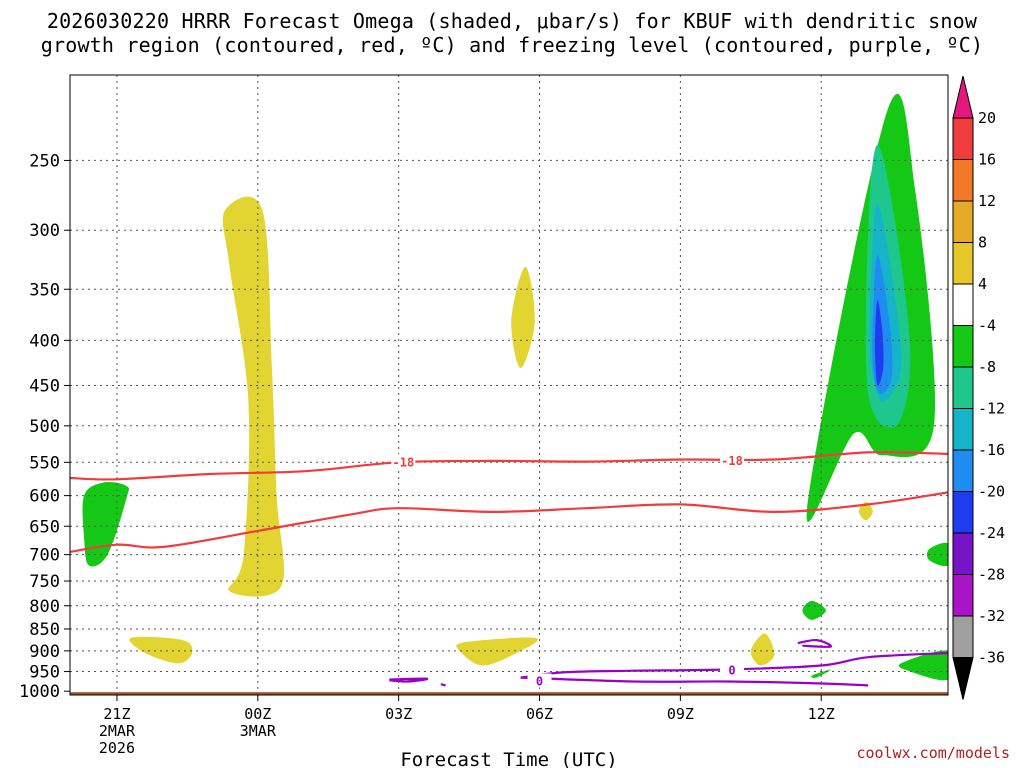 This screenshot has width=1024, height=768. What do you see at coordinates (991, 409) in the screenshot?
I see `colorbar-label--12: -12` at bounding box center [991, 409].